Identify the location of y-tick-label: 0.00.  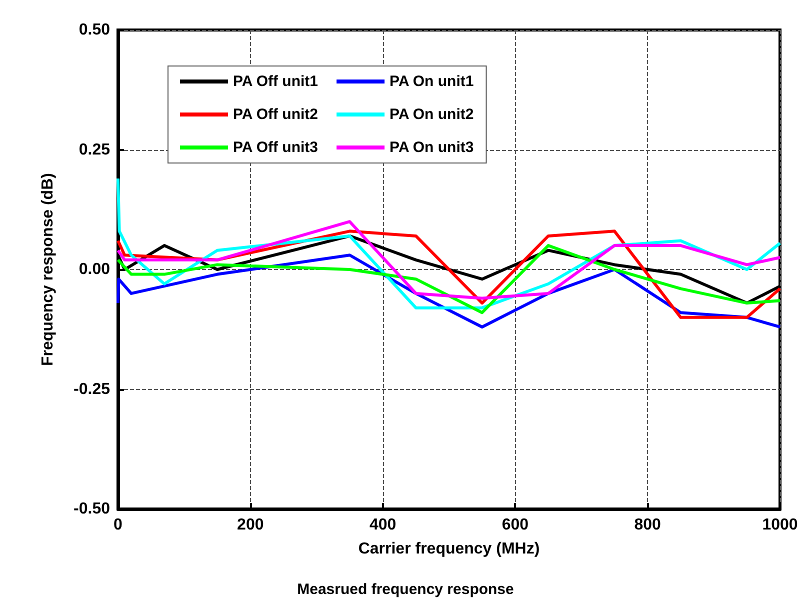
(94, 269).